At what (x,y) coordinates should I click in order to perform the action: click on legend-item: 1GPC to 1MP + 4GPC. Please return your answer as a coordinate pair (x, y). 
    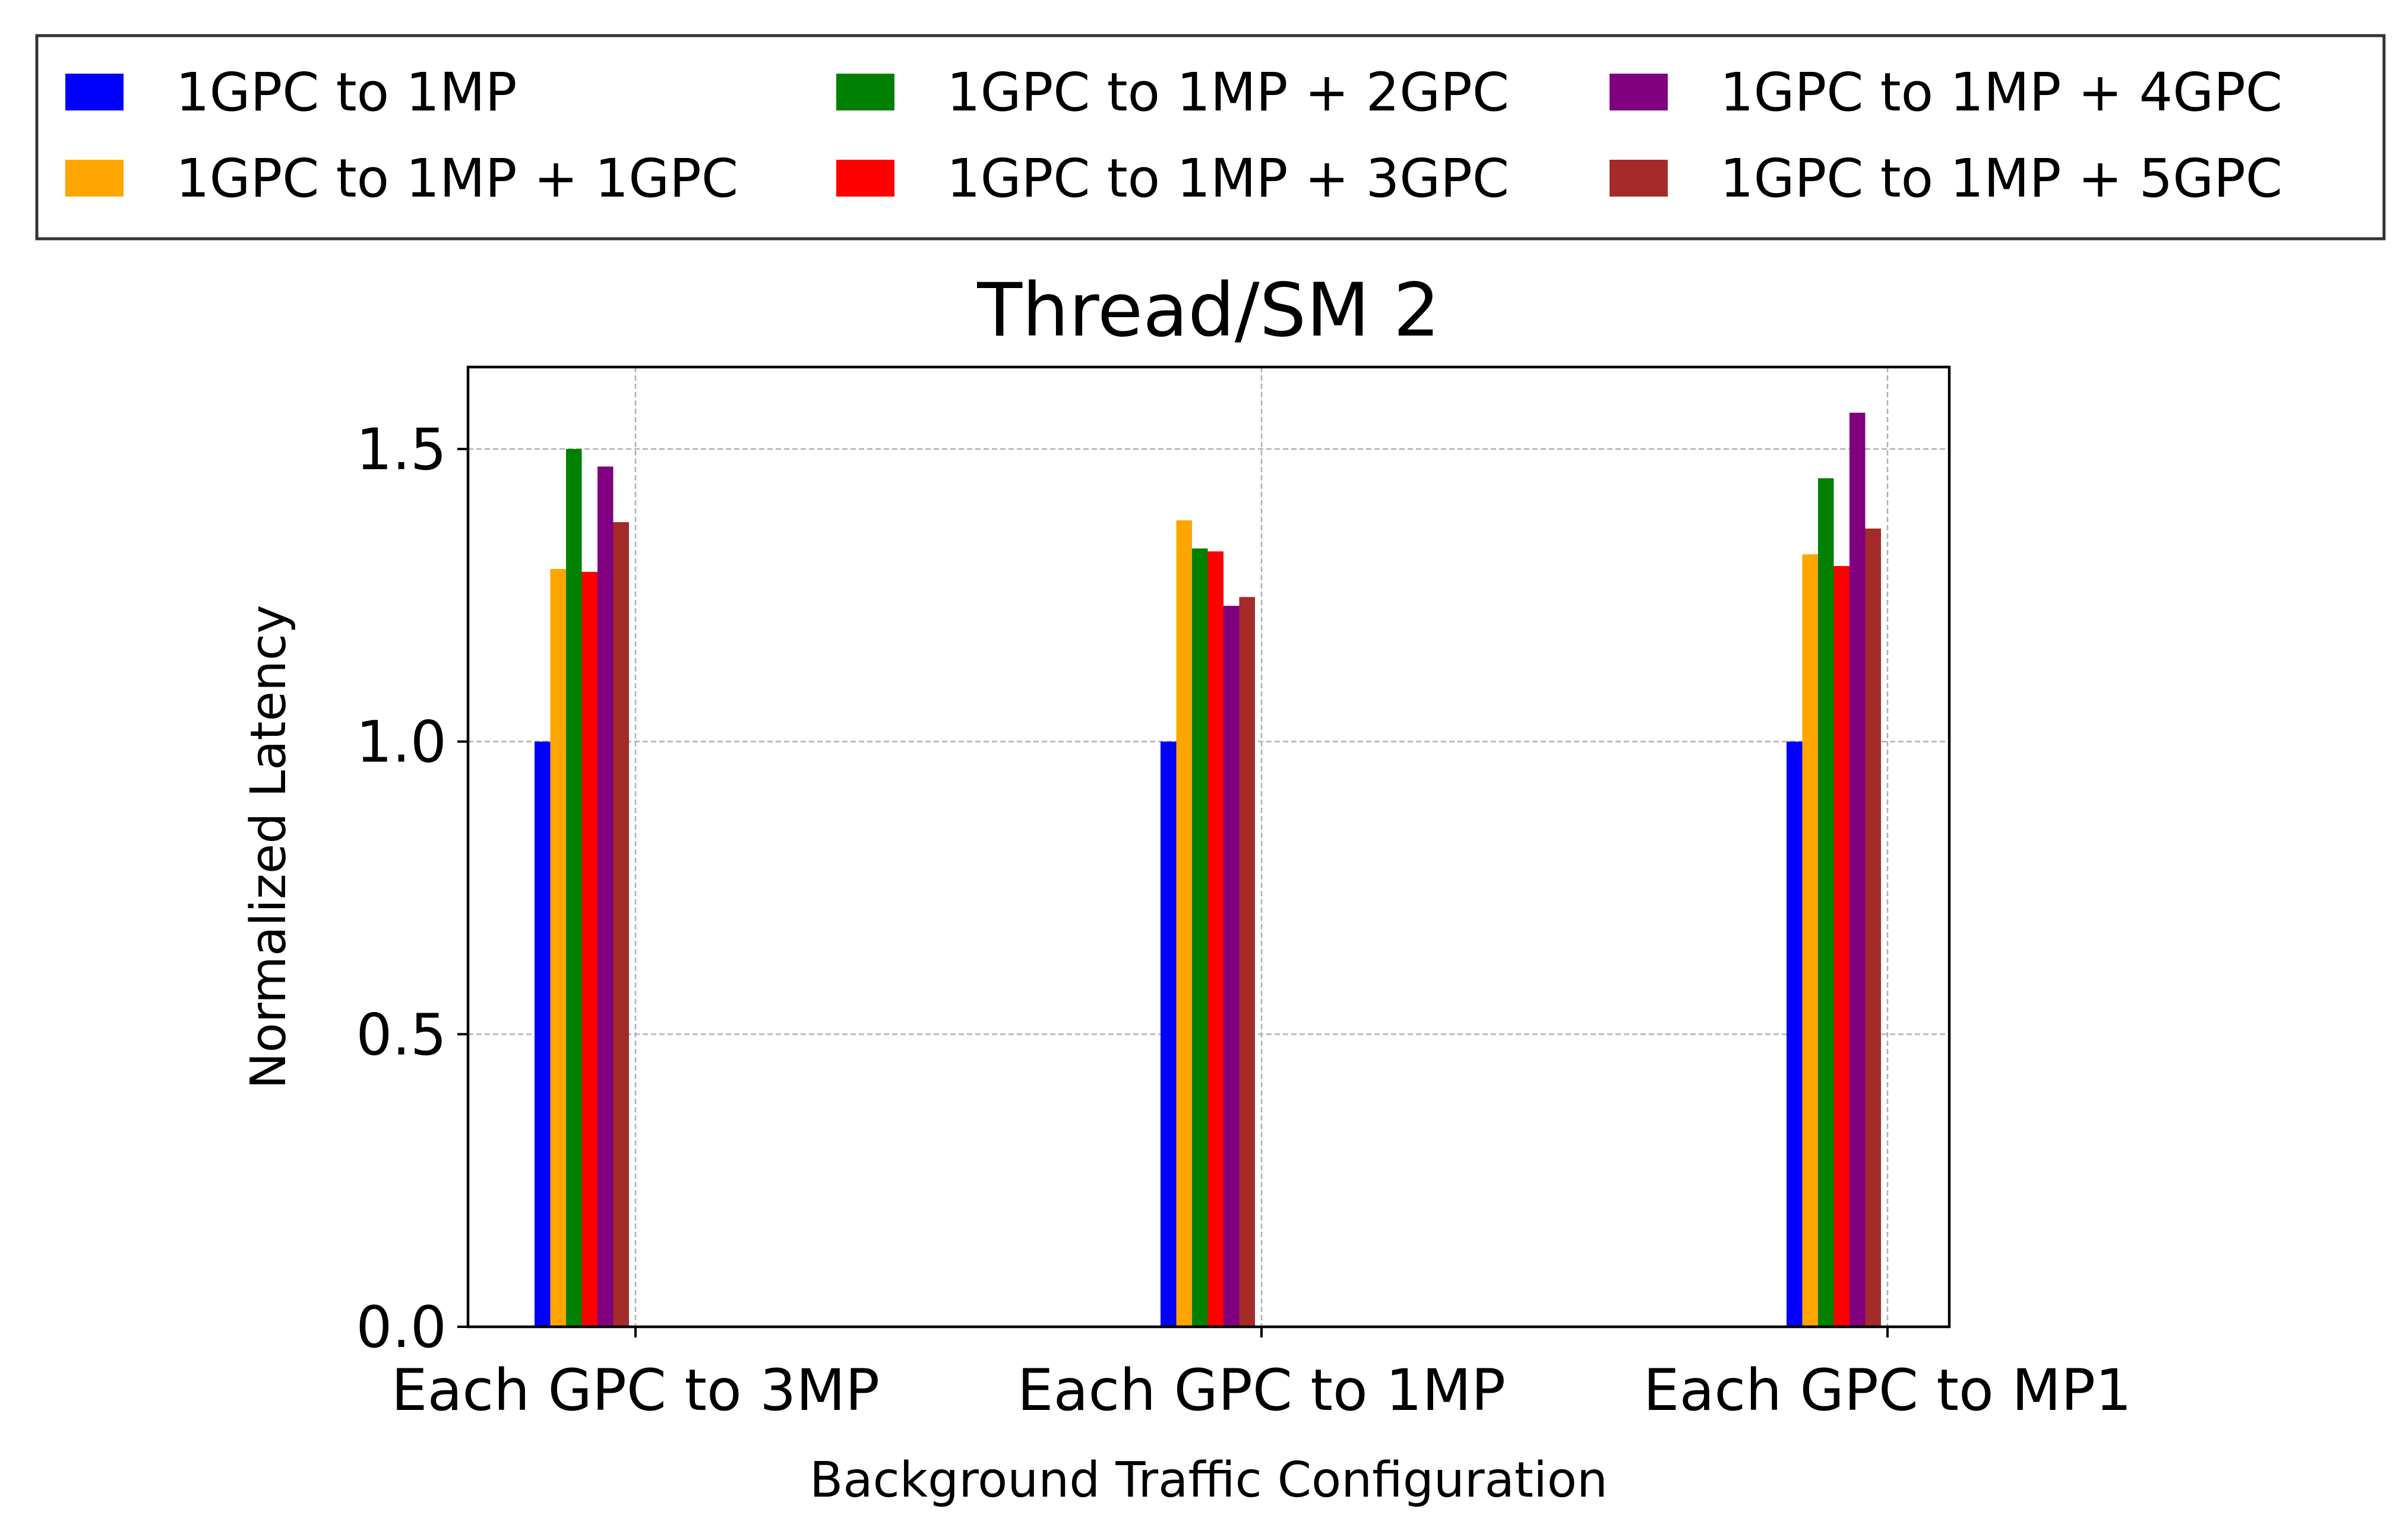
    Looking at the image, I should click on (1946, 92).